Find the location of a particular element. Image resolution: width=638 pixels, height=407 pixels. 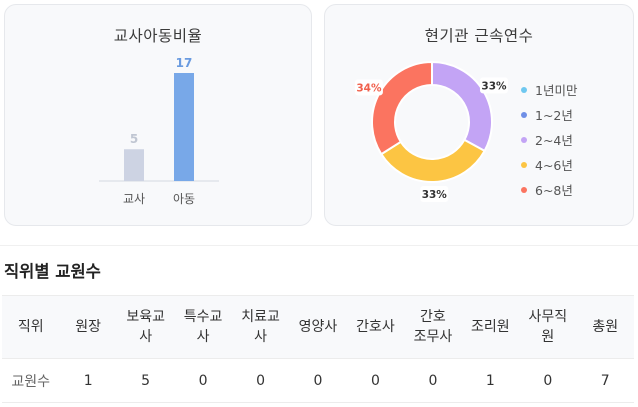

table-cell-2: 5 is located at coordinates (145, 380).